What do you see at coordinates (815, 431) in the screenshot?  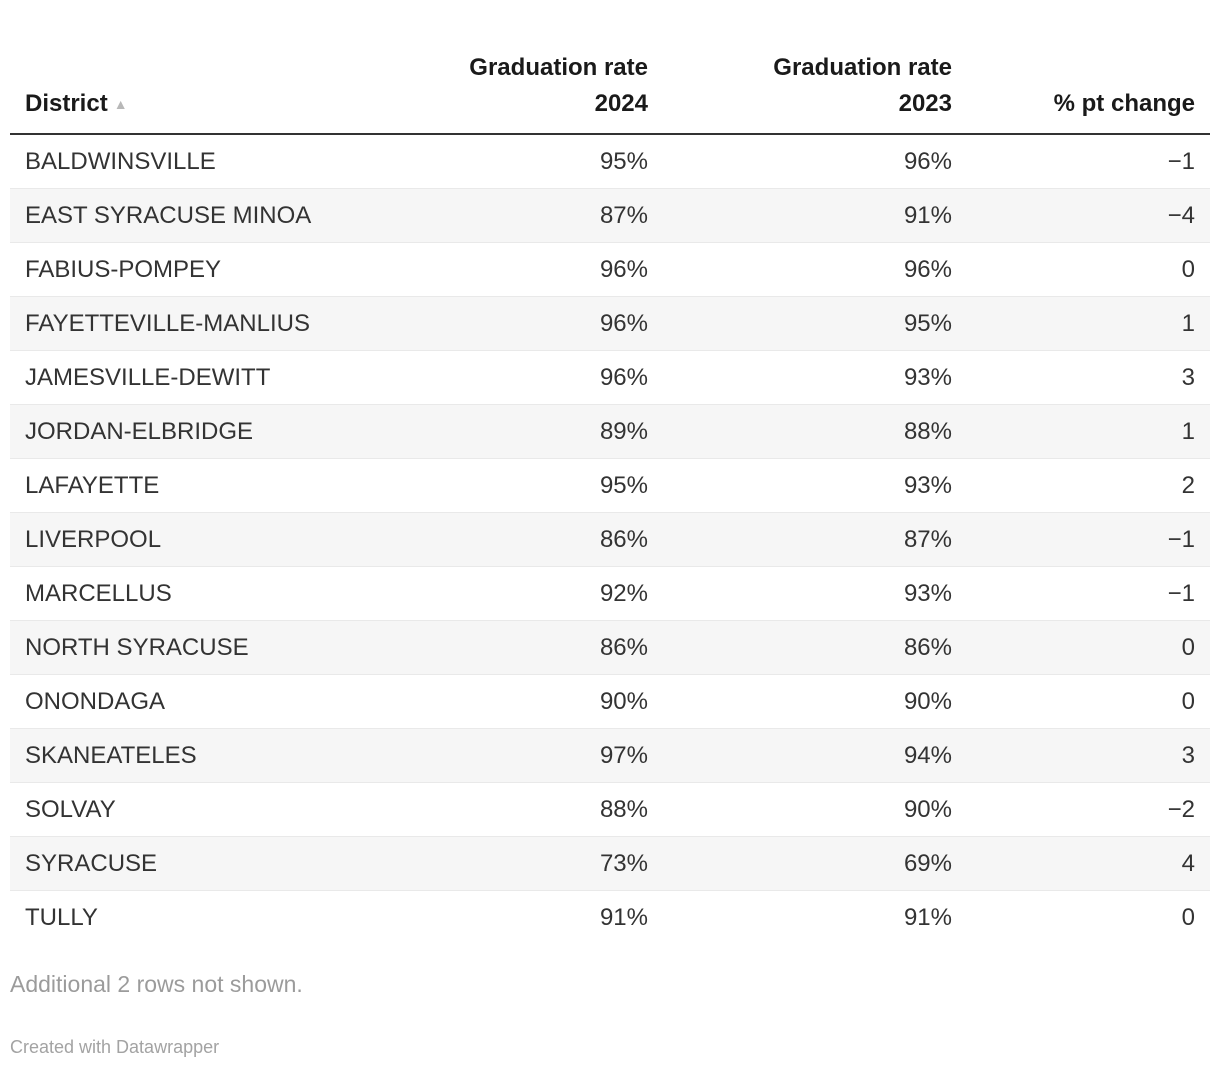 I see `rate-2023-cell: 88%` at bounding box center [815, 431].